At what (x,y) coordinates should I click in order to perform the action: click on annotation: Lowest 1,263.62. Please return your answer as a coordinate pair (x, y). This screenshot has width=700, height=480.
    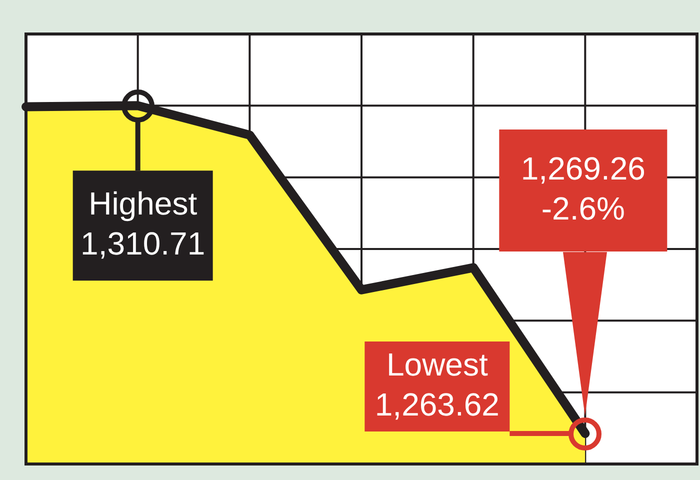
    Looking at the image, I should click on (437, 384).